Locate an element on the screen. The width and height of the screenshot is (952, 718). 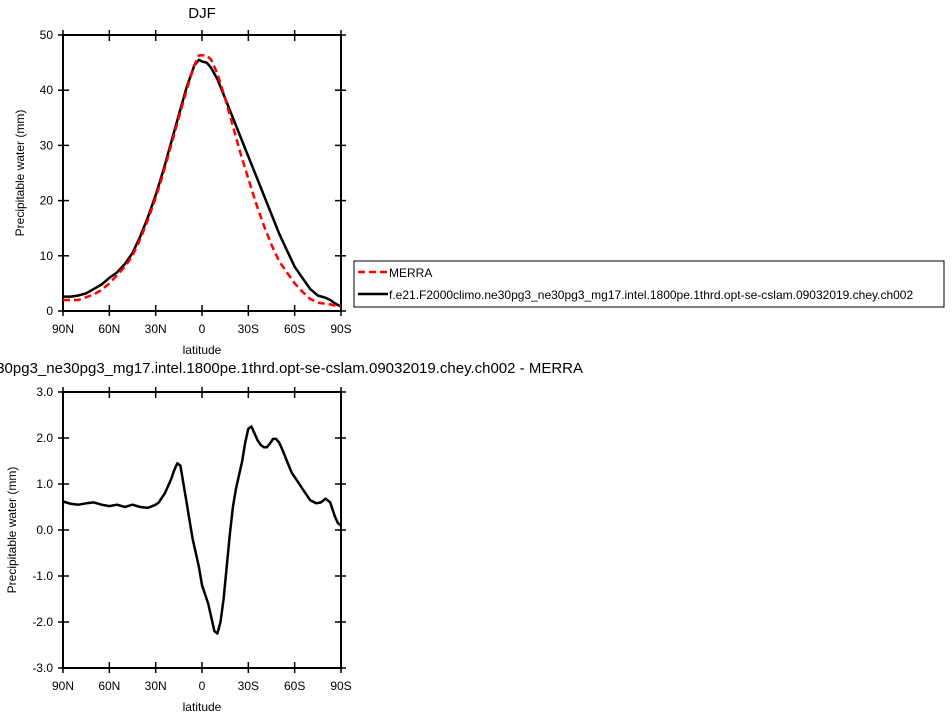
bottom-y-ticks: -3.0 -2.0 -1.0 0.0 1.0 2.0 3.0 is located at coordinates (189, 530).